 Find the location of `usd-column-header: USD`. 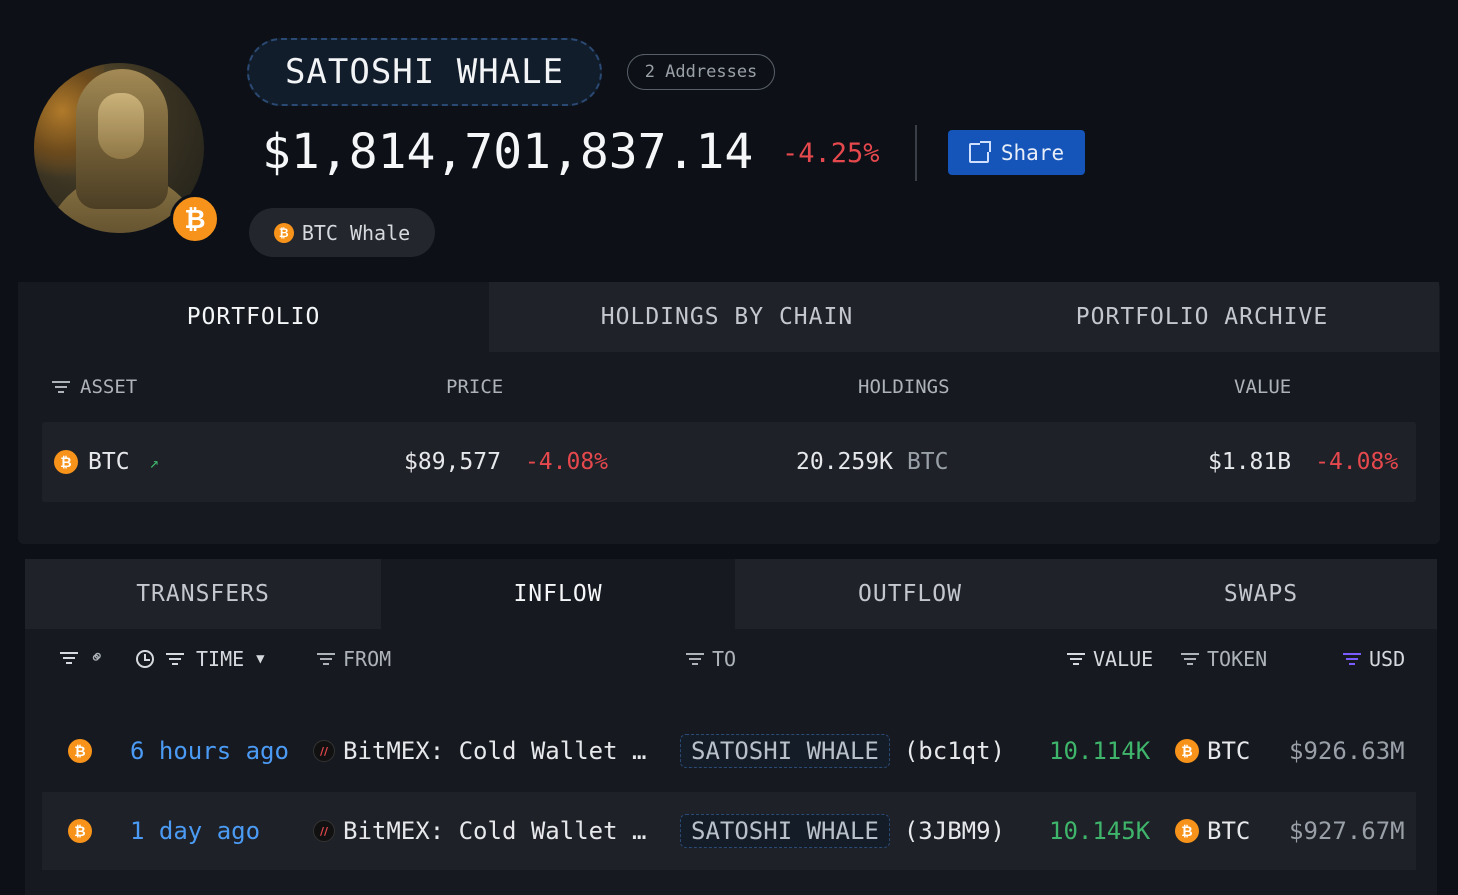

usd-column-header: USD is located at coordinates (1374, 659).